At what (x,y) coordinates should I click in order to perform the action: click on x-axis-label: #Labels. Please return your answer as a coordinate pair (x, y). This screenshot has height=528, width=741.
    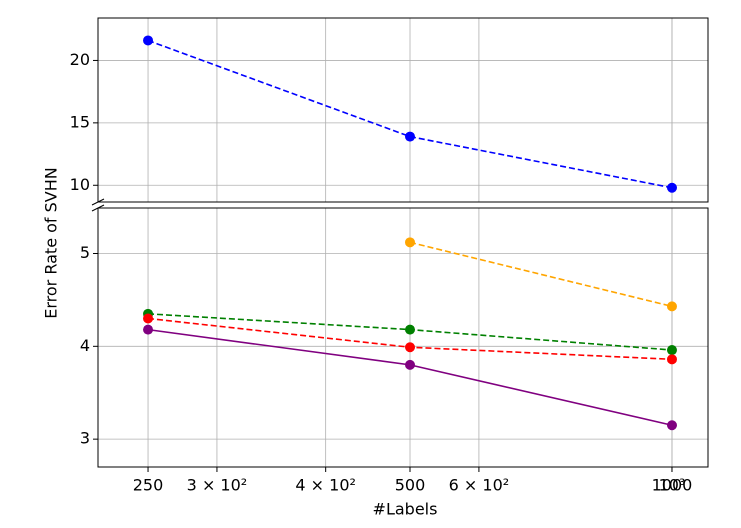
    Looking at the image, I should click on (405, 509).